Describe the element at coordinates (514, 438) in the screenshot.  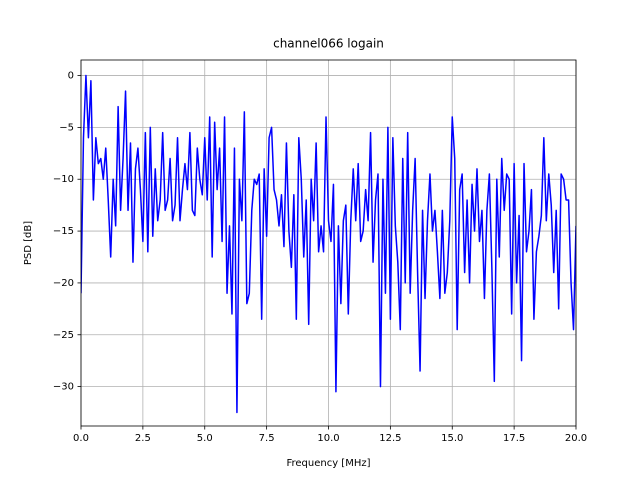
I see `x-tick-label: 17.5` at that location.